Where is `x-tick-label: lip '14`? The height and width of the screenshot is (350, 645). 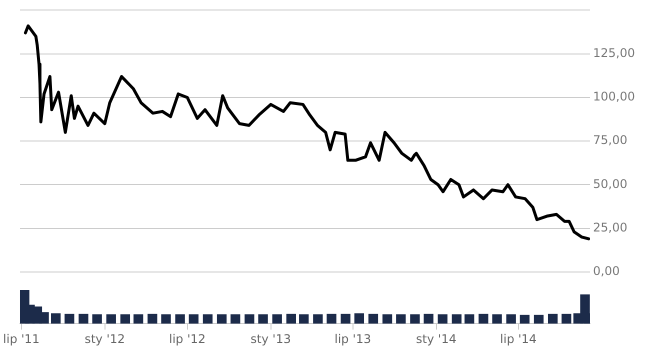 x-tick-label: lip '14 is located at coordinates (518, 339).